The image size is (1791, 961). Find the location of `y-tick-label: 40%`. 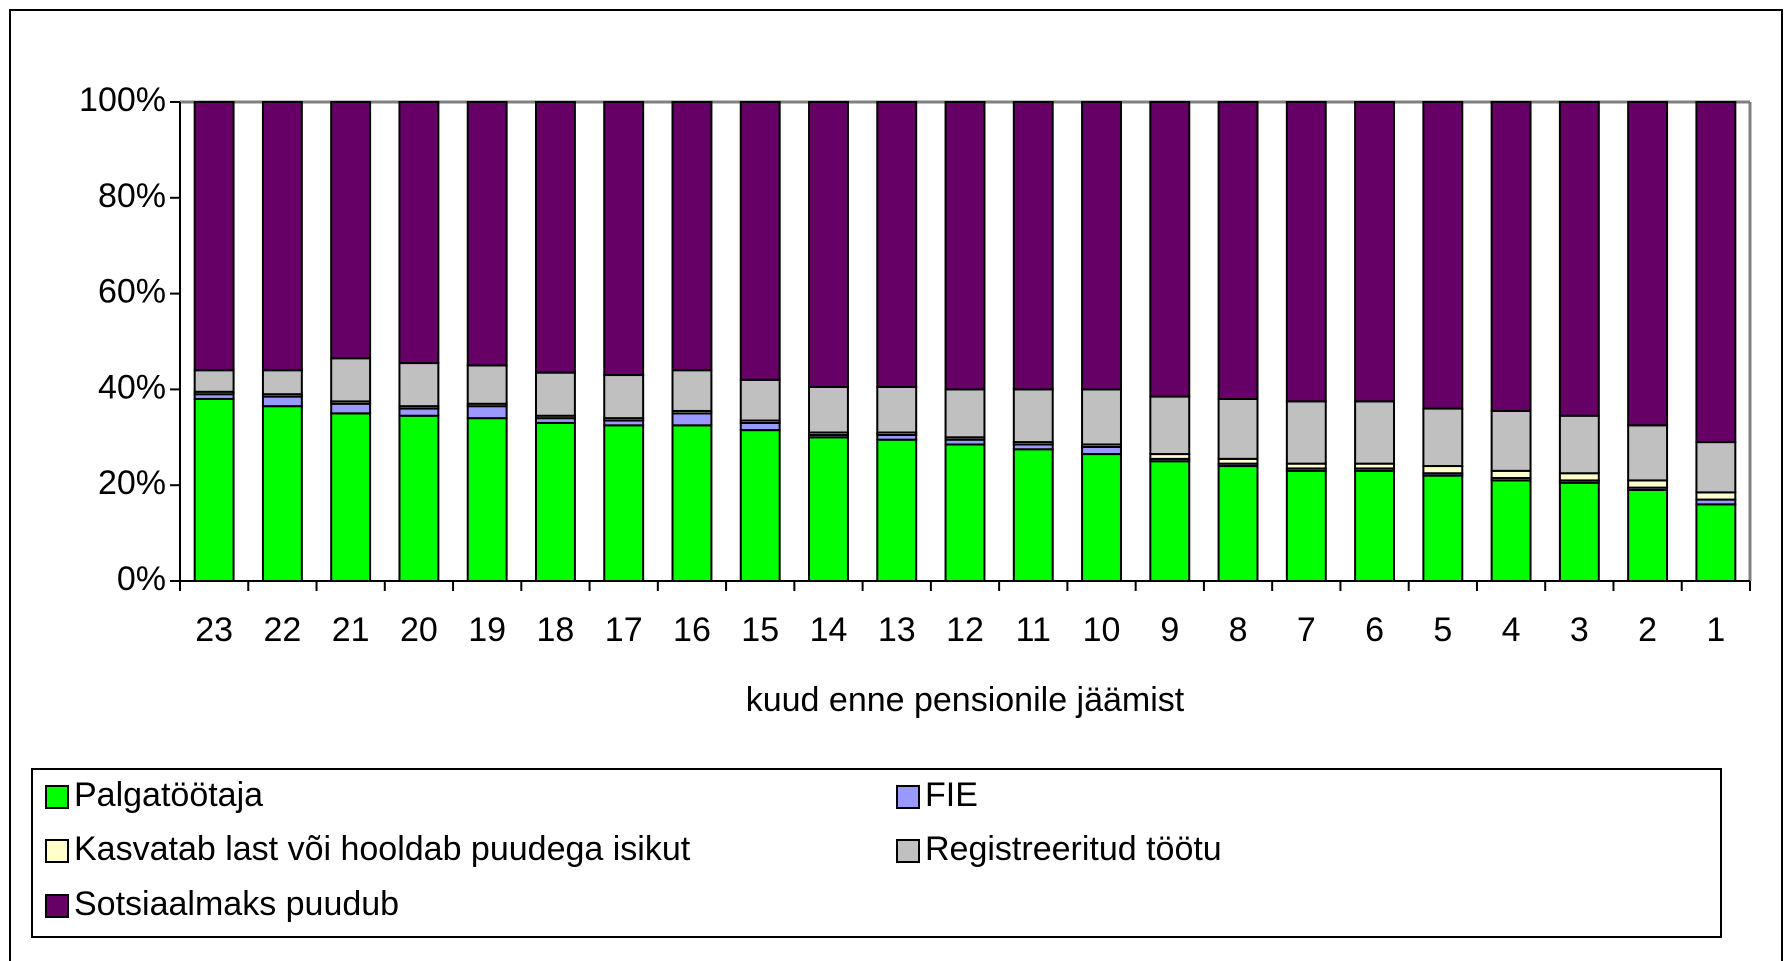

y-tick-label: 40% is located at coordinates (132, 387).